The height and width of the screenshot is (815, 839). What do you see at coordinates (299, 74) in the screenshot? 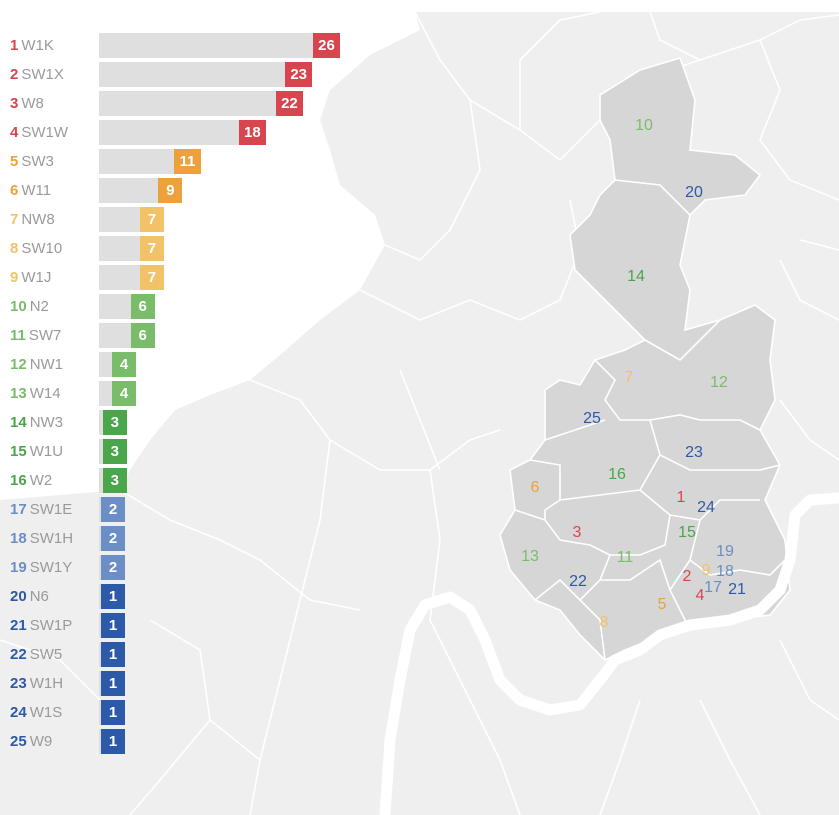
I see `bar-value-label: 23` at bounding box center [299, 74].